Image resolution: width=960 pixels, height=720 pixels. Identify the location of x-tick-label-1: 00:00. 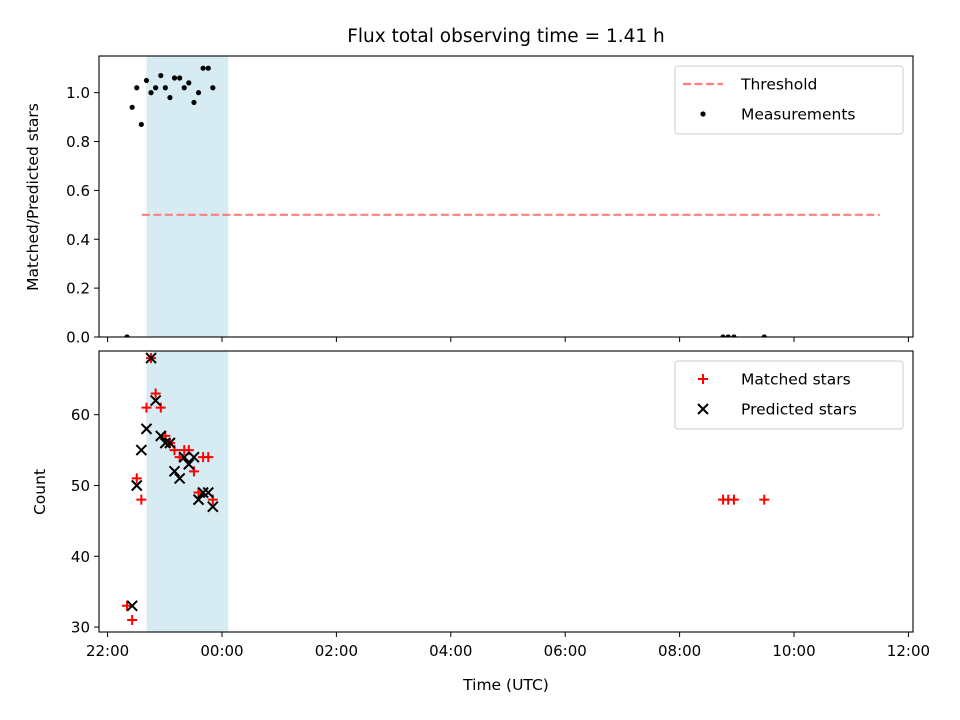
(221, 651).